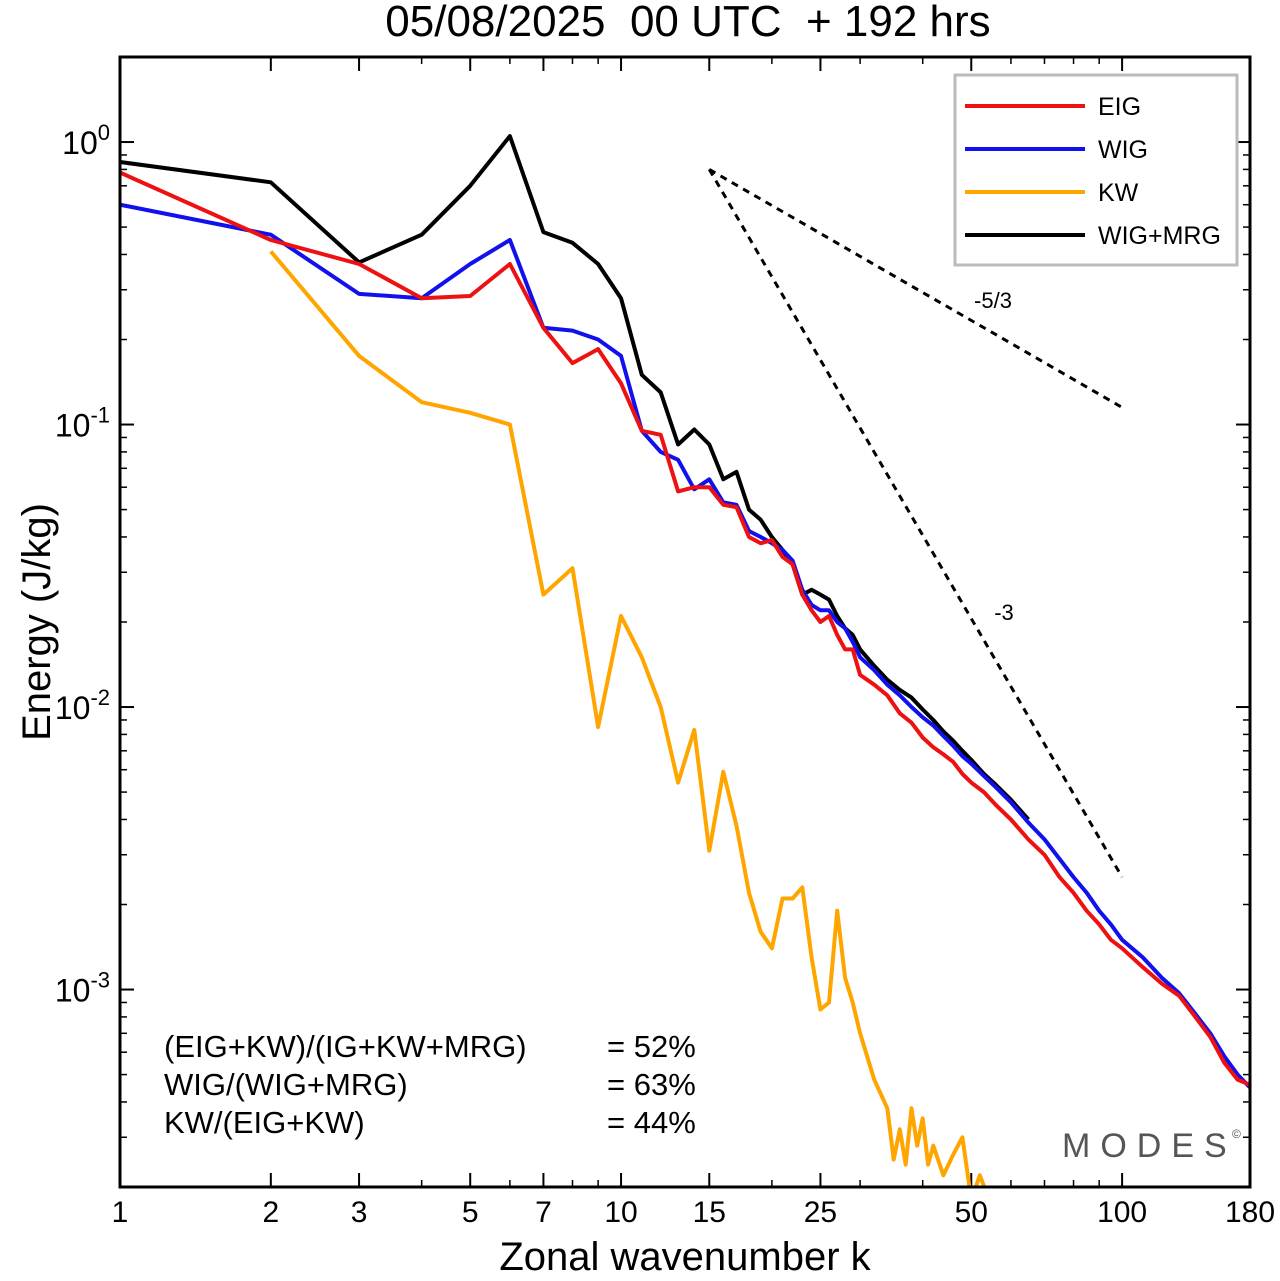 This screenshot has height=1281, width=1280. Describe the element at coordinates (1004, 612) in the screenshot. I see `reference-slope-label: -3` at that location.